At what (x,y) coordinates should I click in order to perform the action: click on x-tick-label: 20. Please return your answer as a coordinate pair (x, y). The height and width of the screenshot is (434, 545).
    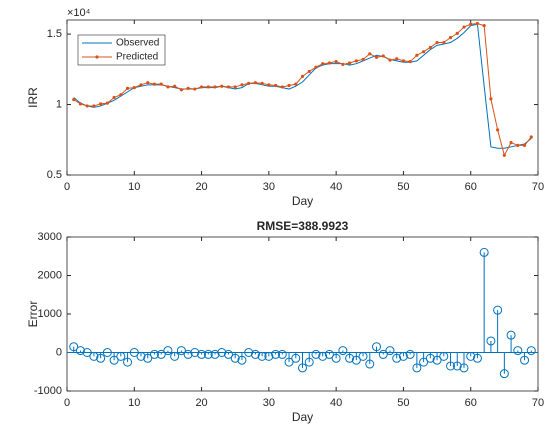
    Looking at the image, I should click on (201, 403).